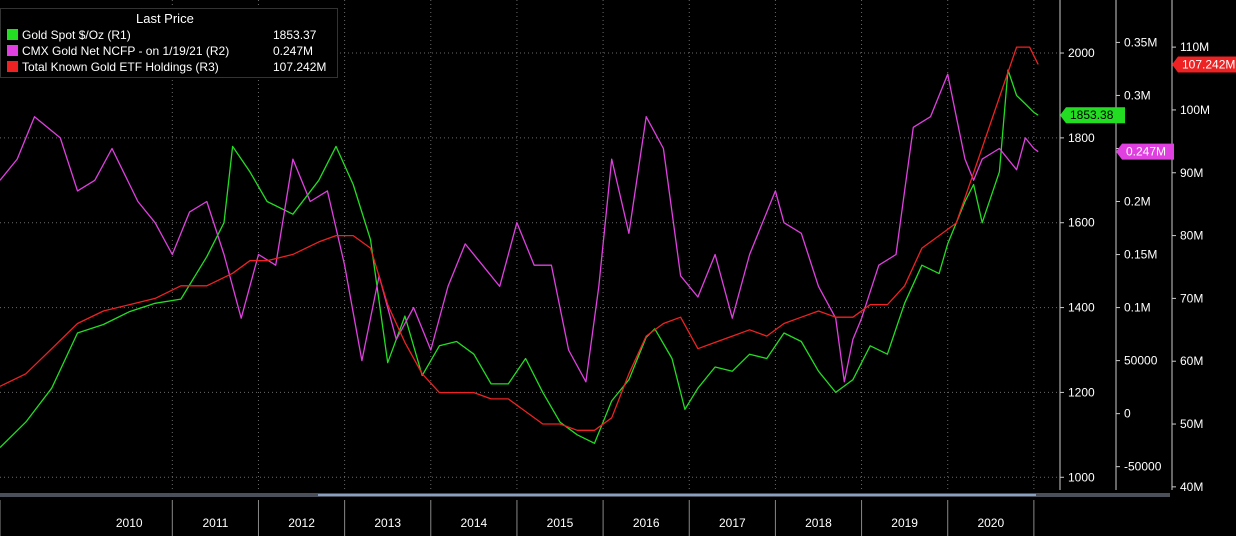 This screenshot has width=1236, height=536. I want to click on axis-tick-label-r2-0.15M: 0.15M, so click(1140, 255).